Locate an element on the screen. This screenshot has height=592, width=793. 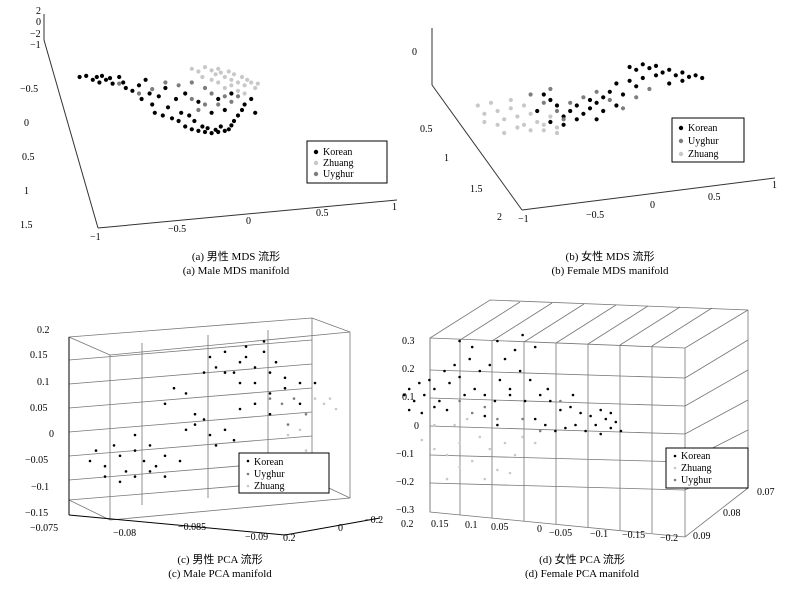
tick-label: 0.07 is located at coordinates (766, 492).